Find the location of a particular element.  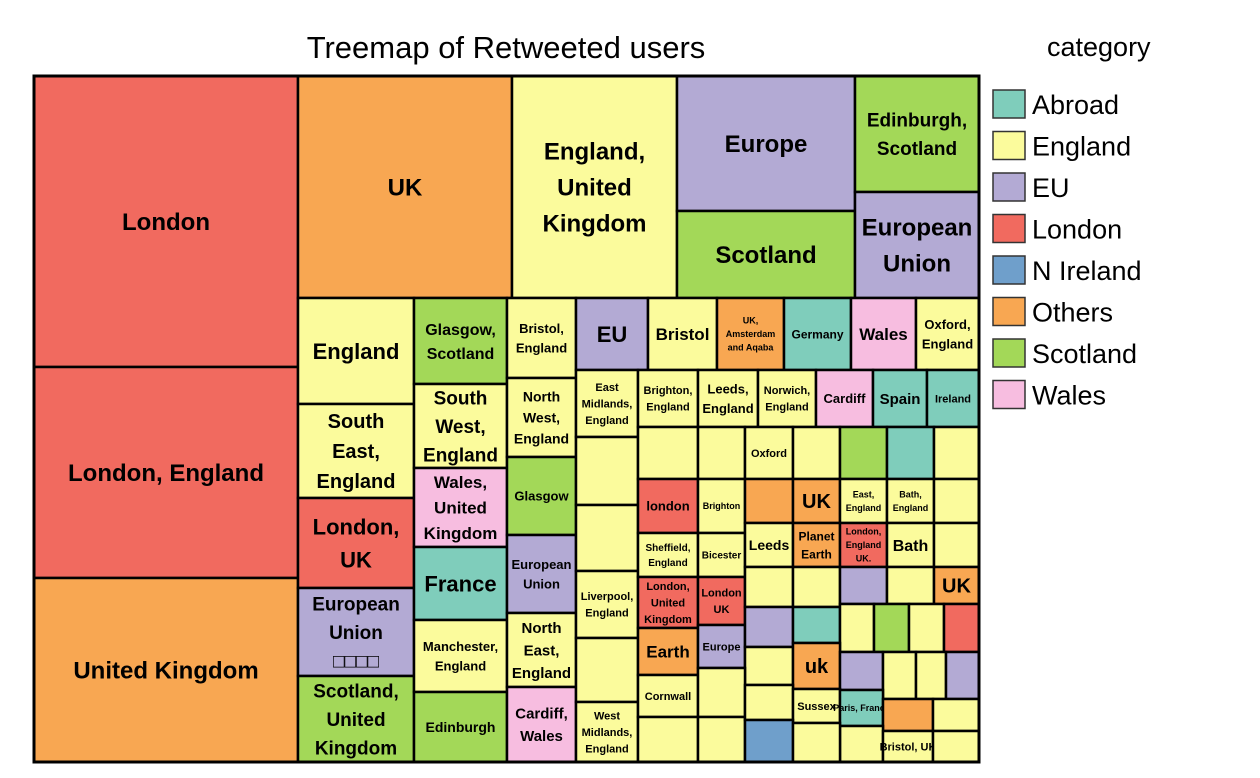

treemap-cell-label: Liverpool, England is located at coordinates (607, 605).